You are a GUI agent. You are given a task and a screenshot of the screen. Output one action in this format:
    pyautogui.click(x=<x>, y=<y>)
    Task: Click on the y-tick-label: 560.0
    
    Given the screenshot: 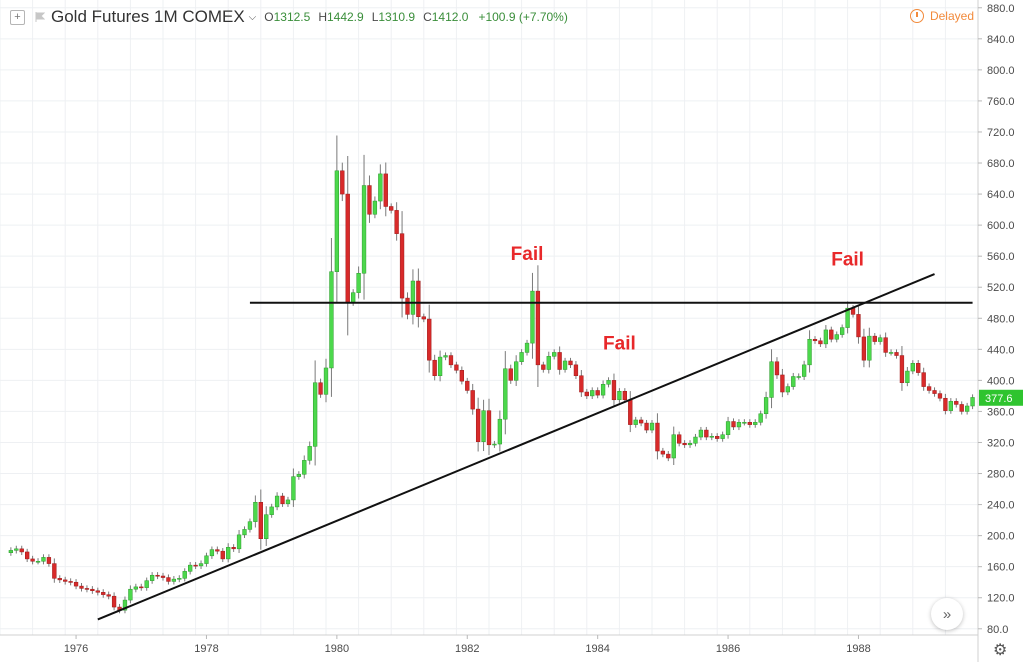 What is the action you would take?
    pyautogui.click(x=1001, y=257)
    